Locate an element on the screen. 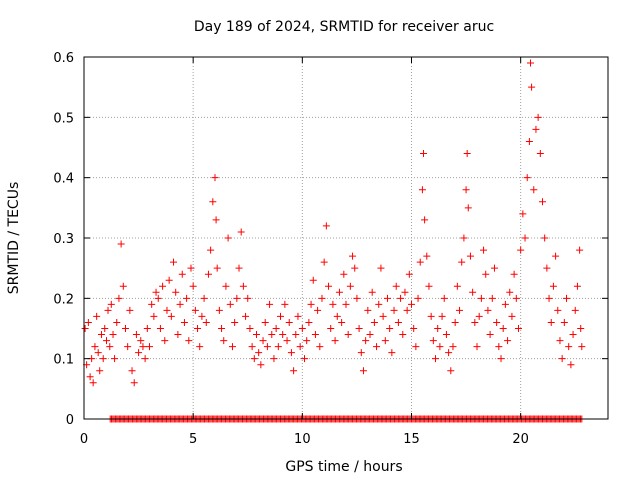  x-tick-label: 10 is located at coordinates (302, 439).